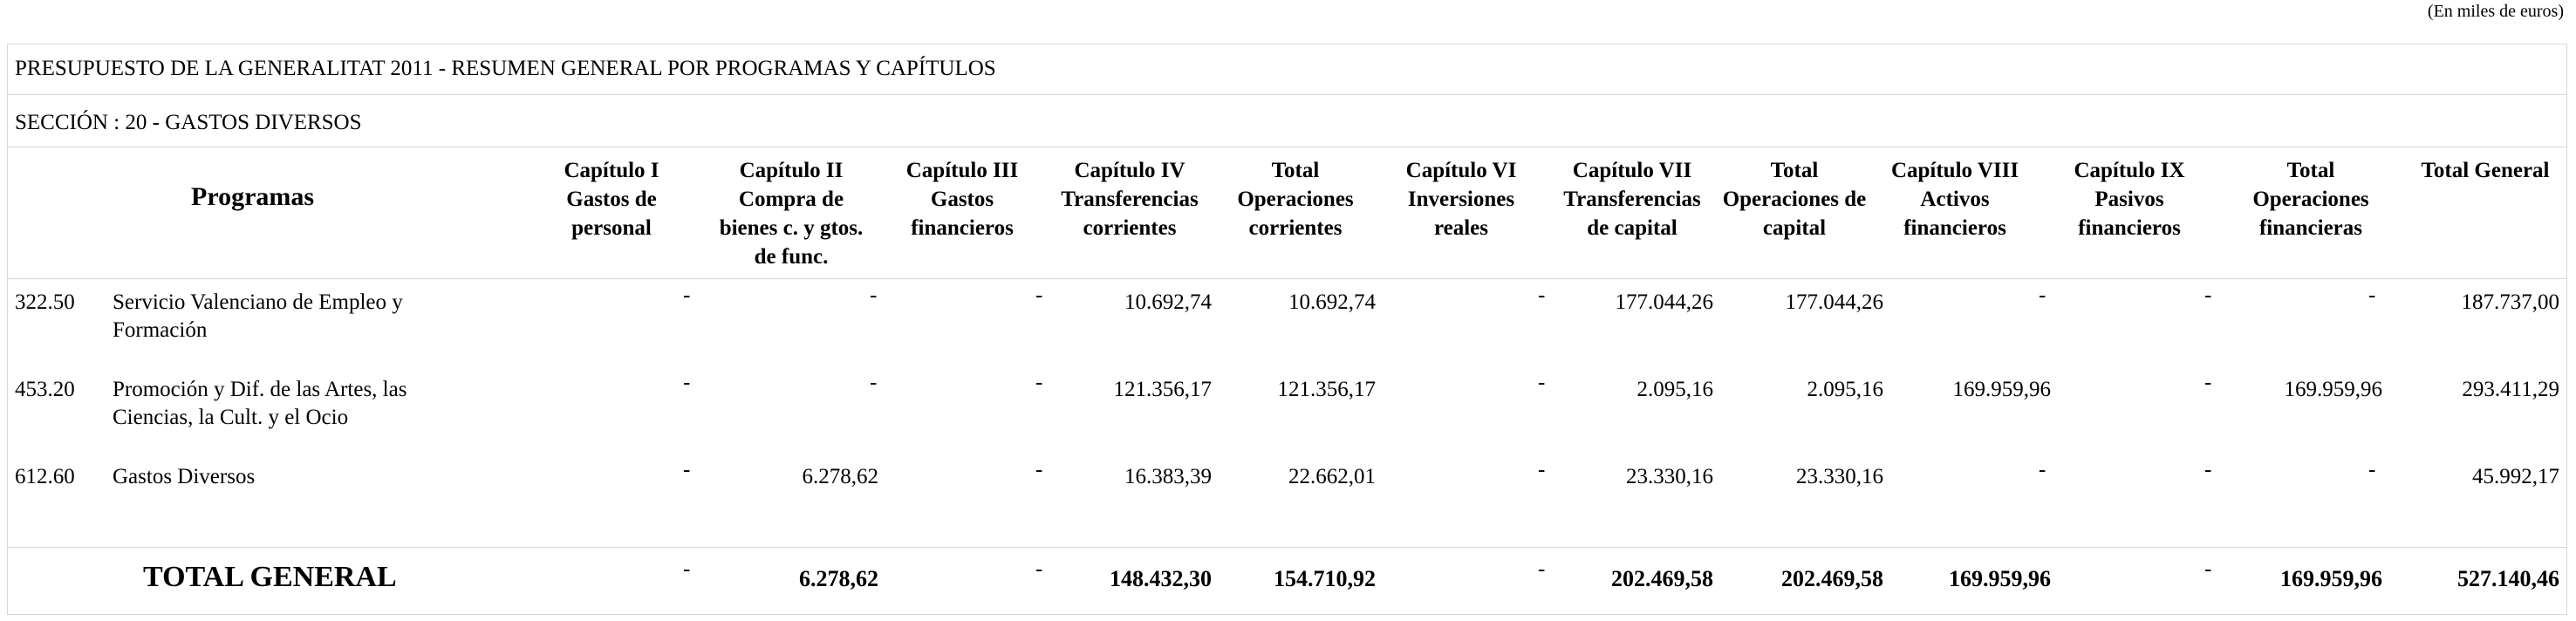 The width and height of the screenshot is (2576, 621). I want to click on column-header-line: Pasivos, so click(2129, 199).